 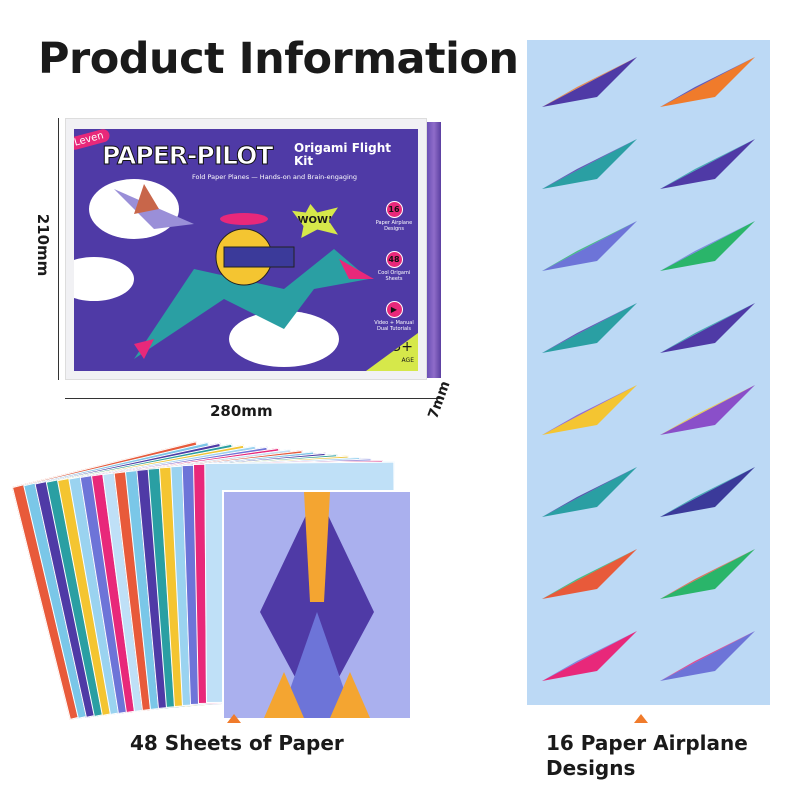 I want to click on badge-label: Video + Manual Dual Tutorials, so click(x=394, y=326).